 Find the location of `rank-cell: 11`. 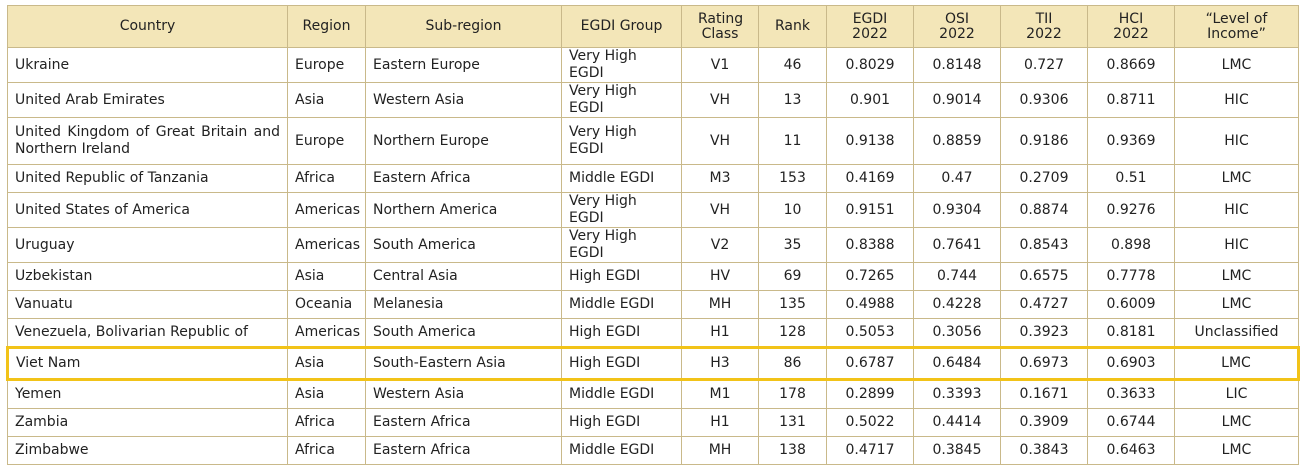

rank-cell: 11 is located at coordinates (792, 141).